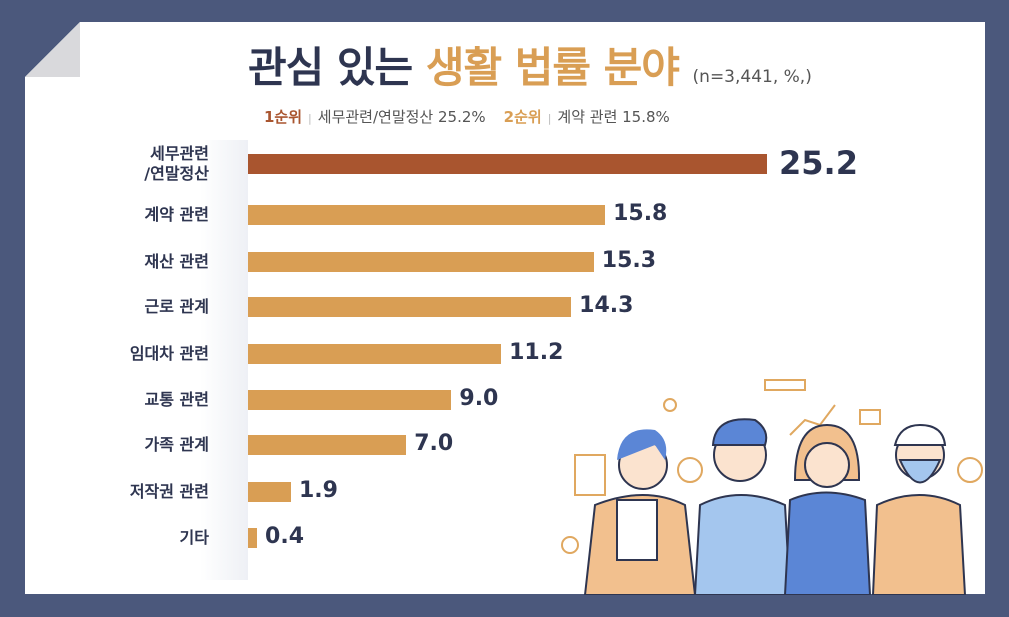 The image size is (1009, 617). I want to click on rank1-label: 1순위, so click(283, 117).